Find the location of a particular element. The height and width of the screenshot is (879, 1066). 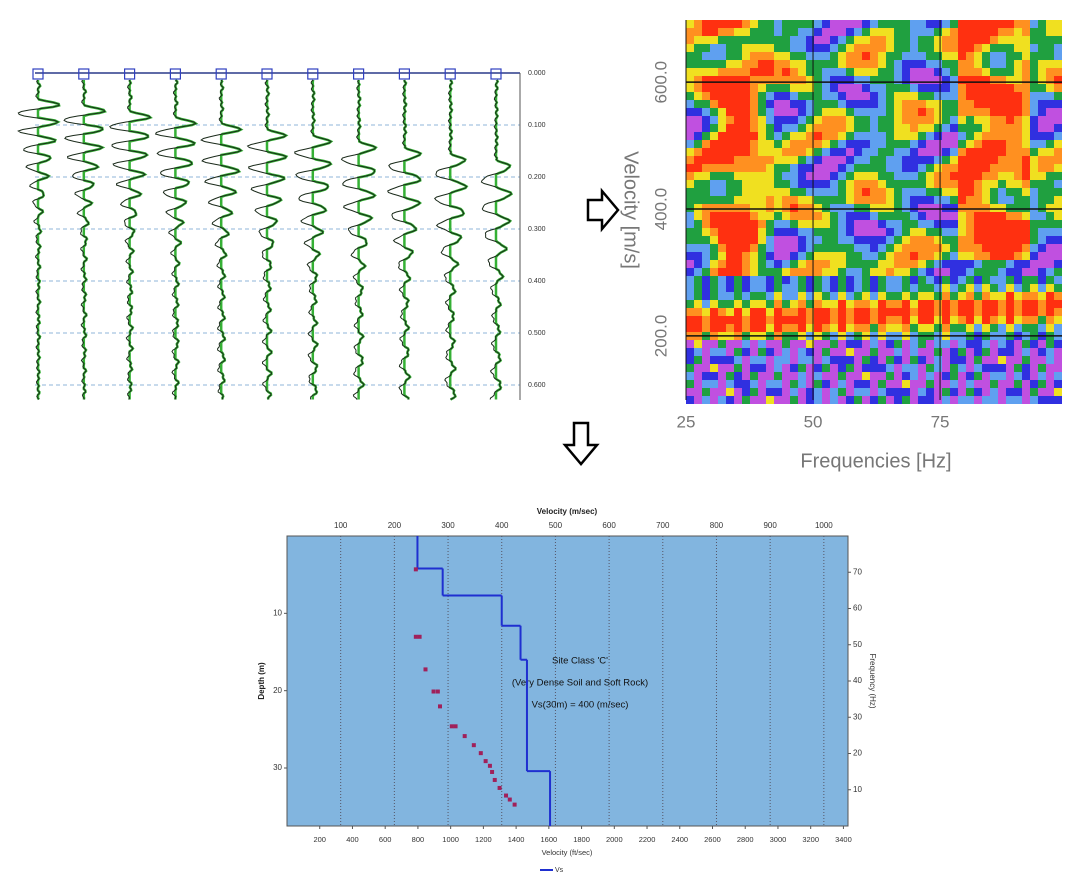

top-tick-label: 300 is located at coordinates (448, 525).